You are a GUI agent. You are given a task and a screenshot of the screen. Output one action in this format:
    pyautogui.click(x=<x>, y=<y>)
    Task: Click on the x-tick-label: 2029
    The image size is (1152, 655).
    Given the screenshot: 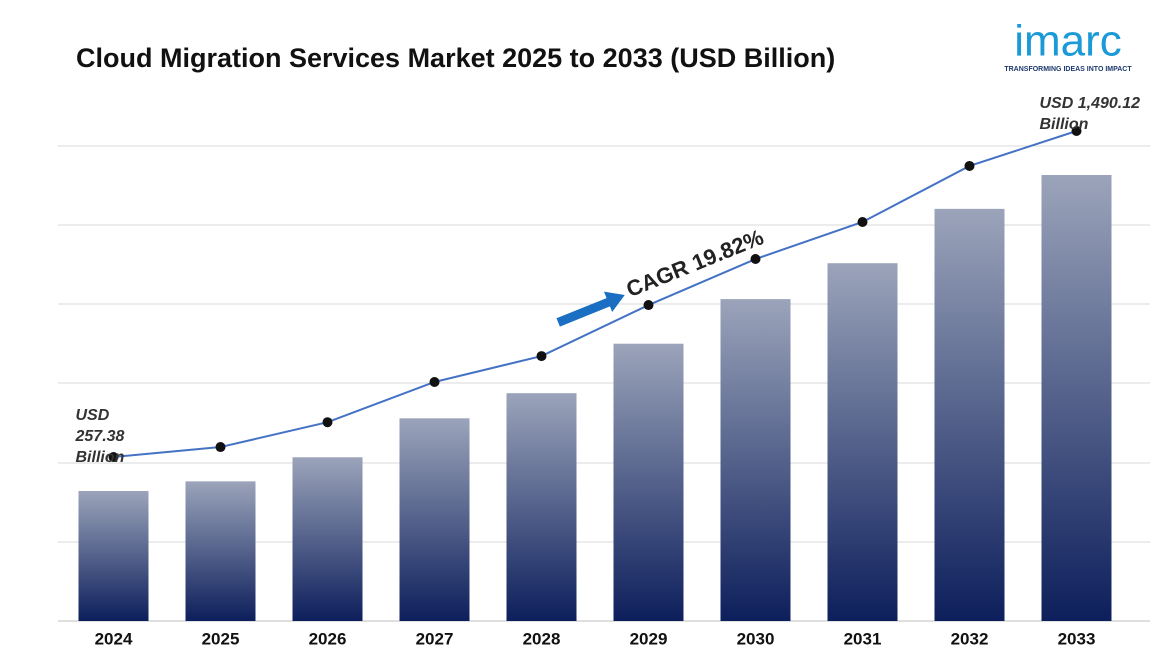 What is the action you would take?
    pyautogui.click(x=649, y=638)
    